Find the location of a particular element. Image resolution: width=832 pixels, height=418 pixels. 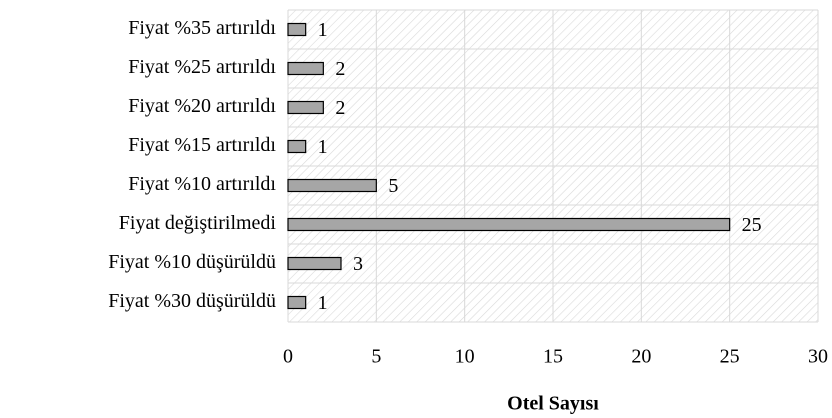

y-tick-label: Fiyat değiştirilmedi is located at coordinates (198, 223).